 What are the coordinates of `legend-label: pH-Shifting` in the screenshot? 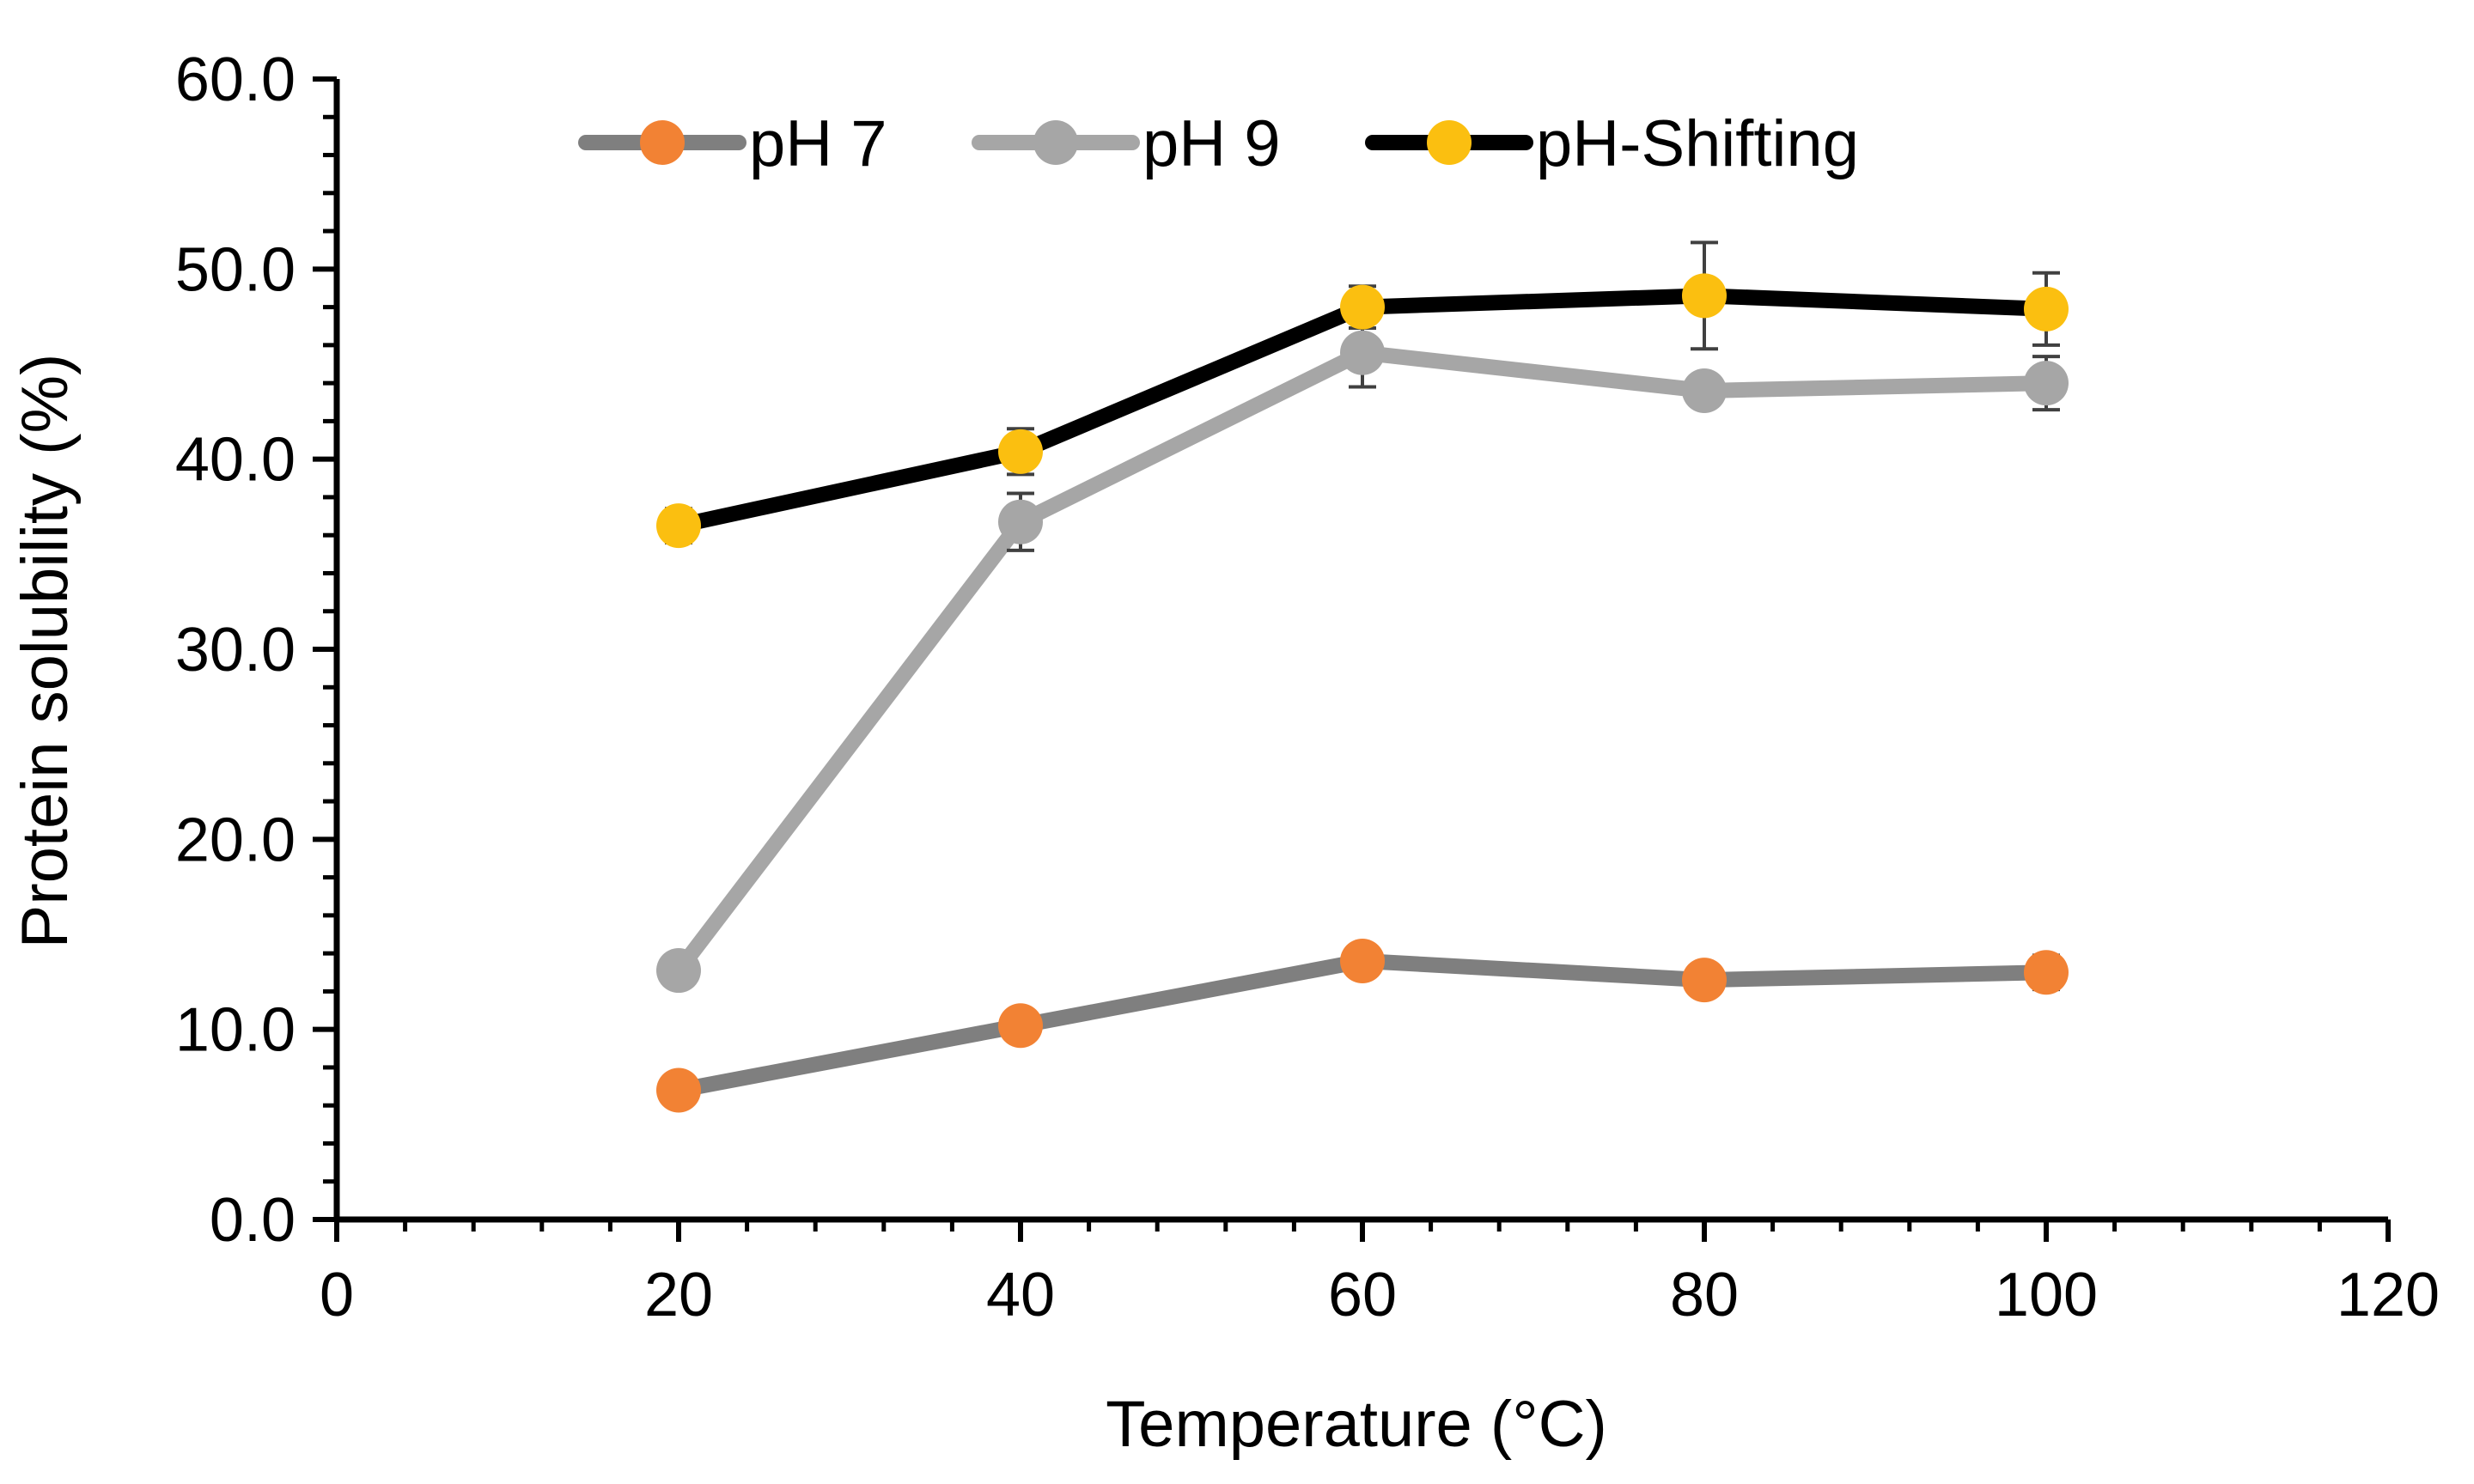 It's located at (1697, 143).